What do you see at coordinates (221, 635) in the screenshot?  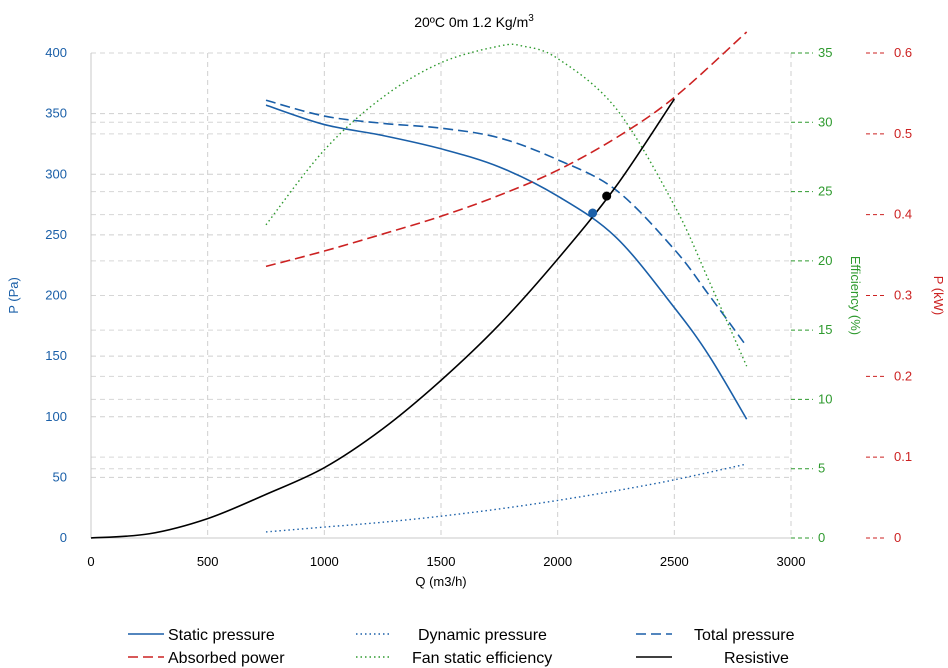 I see `legend-label-static-pressure: Static pressure` at bounding box center [221, 635].